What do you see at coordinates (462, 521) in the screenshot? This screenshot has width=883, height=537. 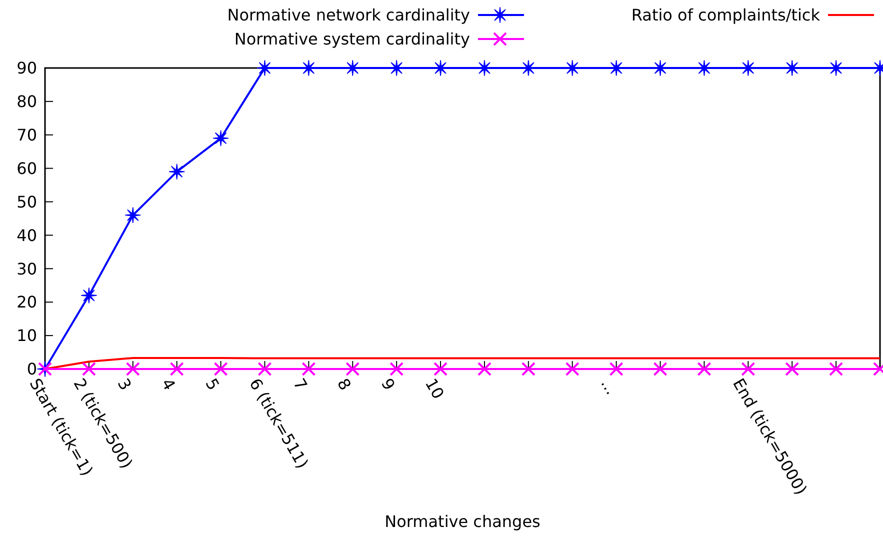 I see `x-axis-title: Normative changes` at bounding box center [462, 521].